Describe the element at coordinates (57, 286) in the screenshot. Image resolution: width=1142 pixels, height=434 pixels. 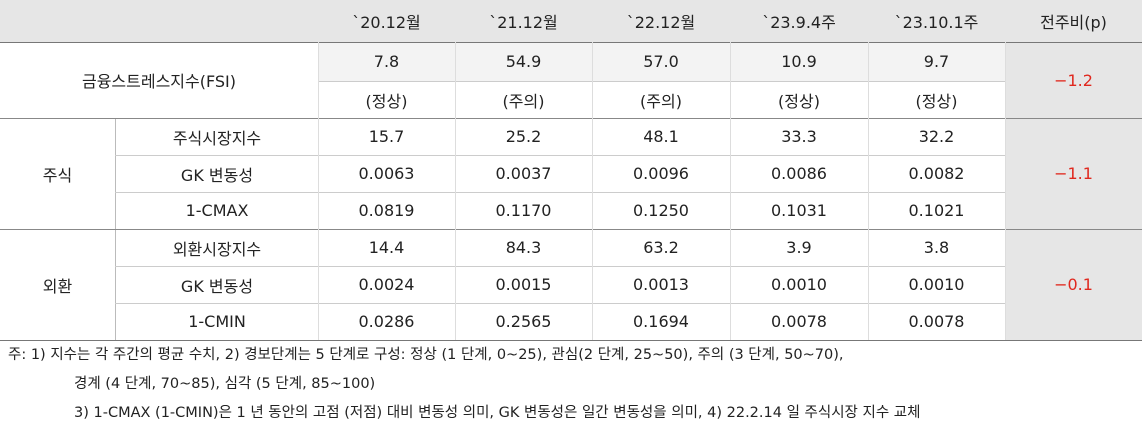
I see `group-label: 외환` at that location.